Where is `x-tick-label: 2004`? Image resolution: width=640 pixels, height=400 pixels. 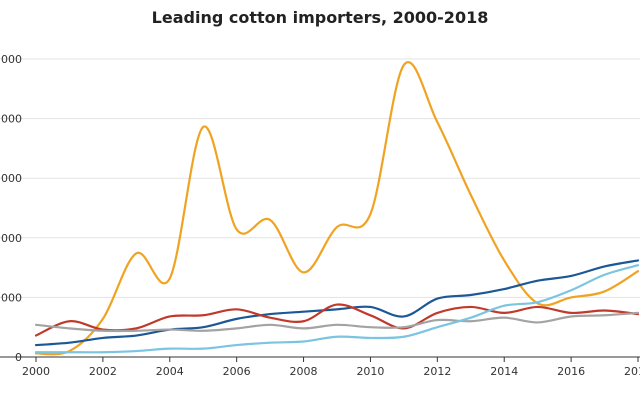 x-tick-label: 2004 is located at coordinates (170, 371).